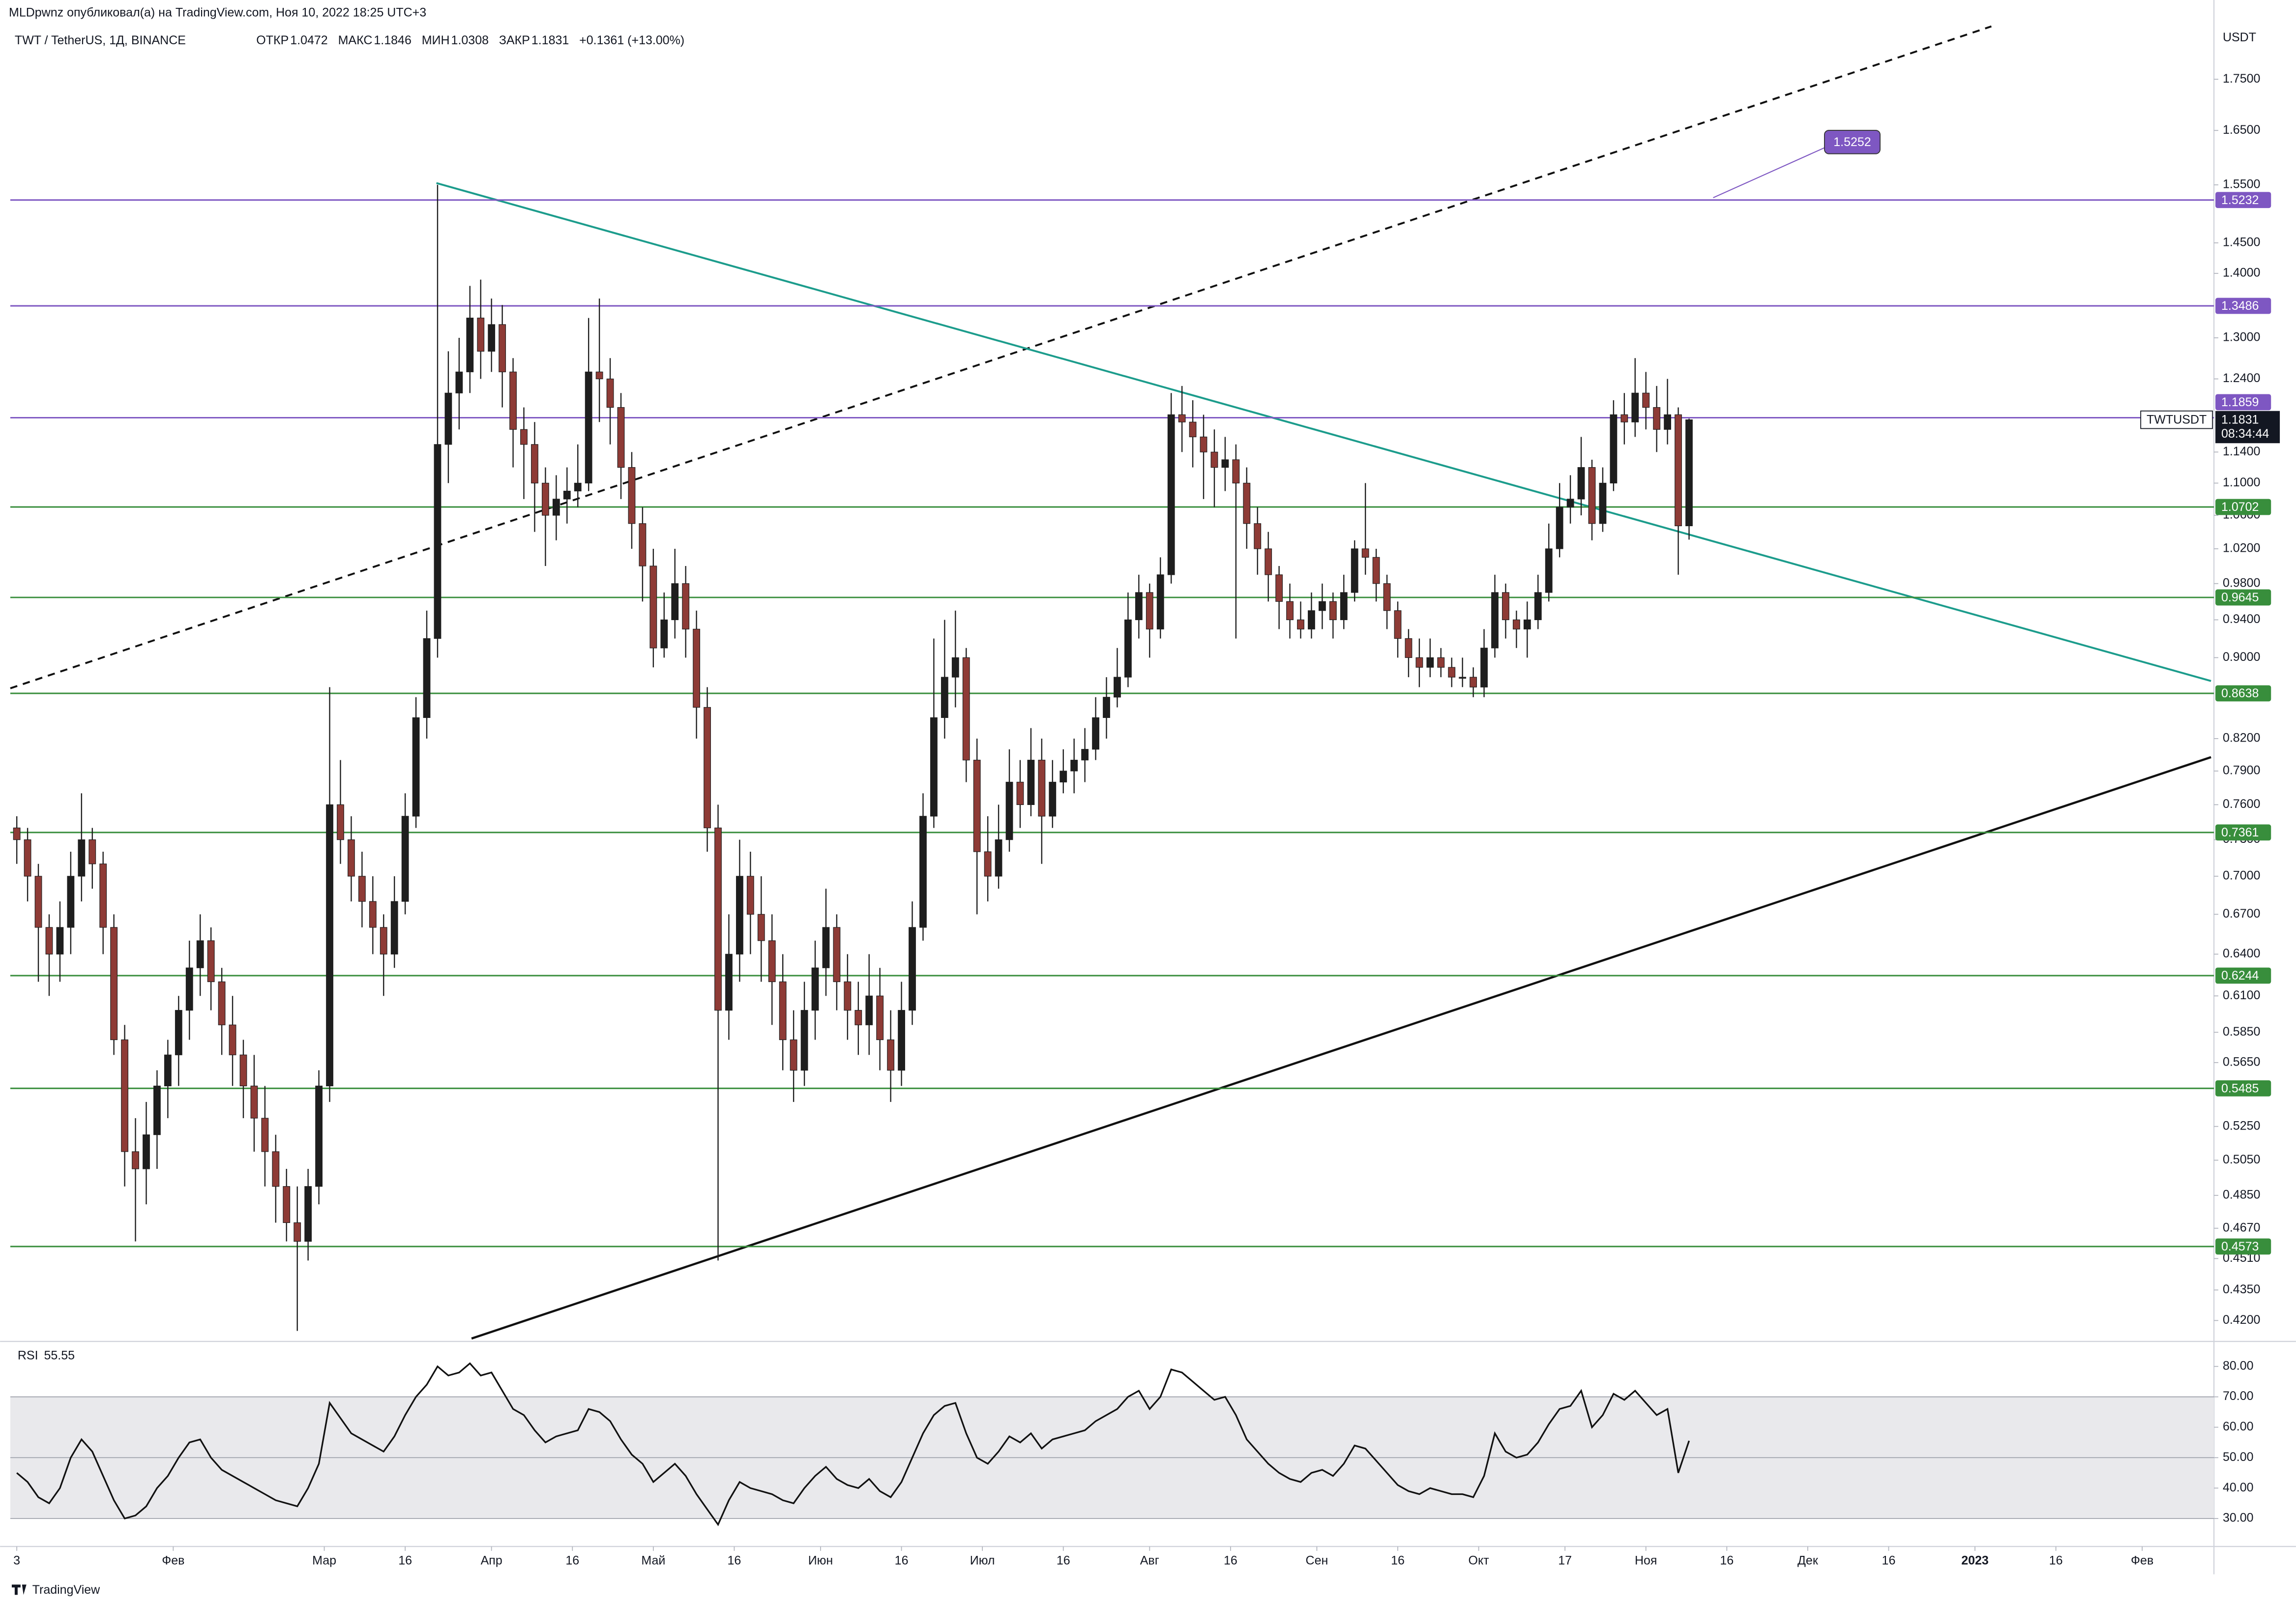 The width and height of the screenshot is (2296, 1608). Describe the element at coordinates (2241, 804) in the screenshot. I see `y-tick-label: 0.7600` at that location.